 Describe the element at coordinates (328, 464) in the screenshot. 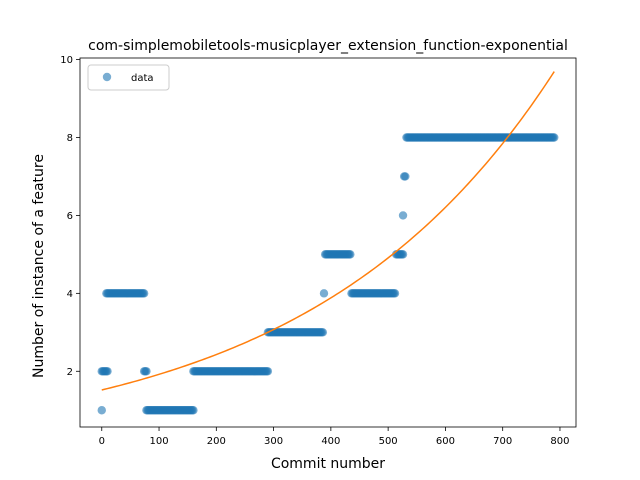

I see `x-axis-label: Commit number` at that location.